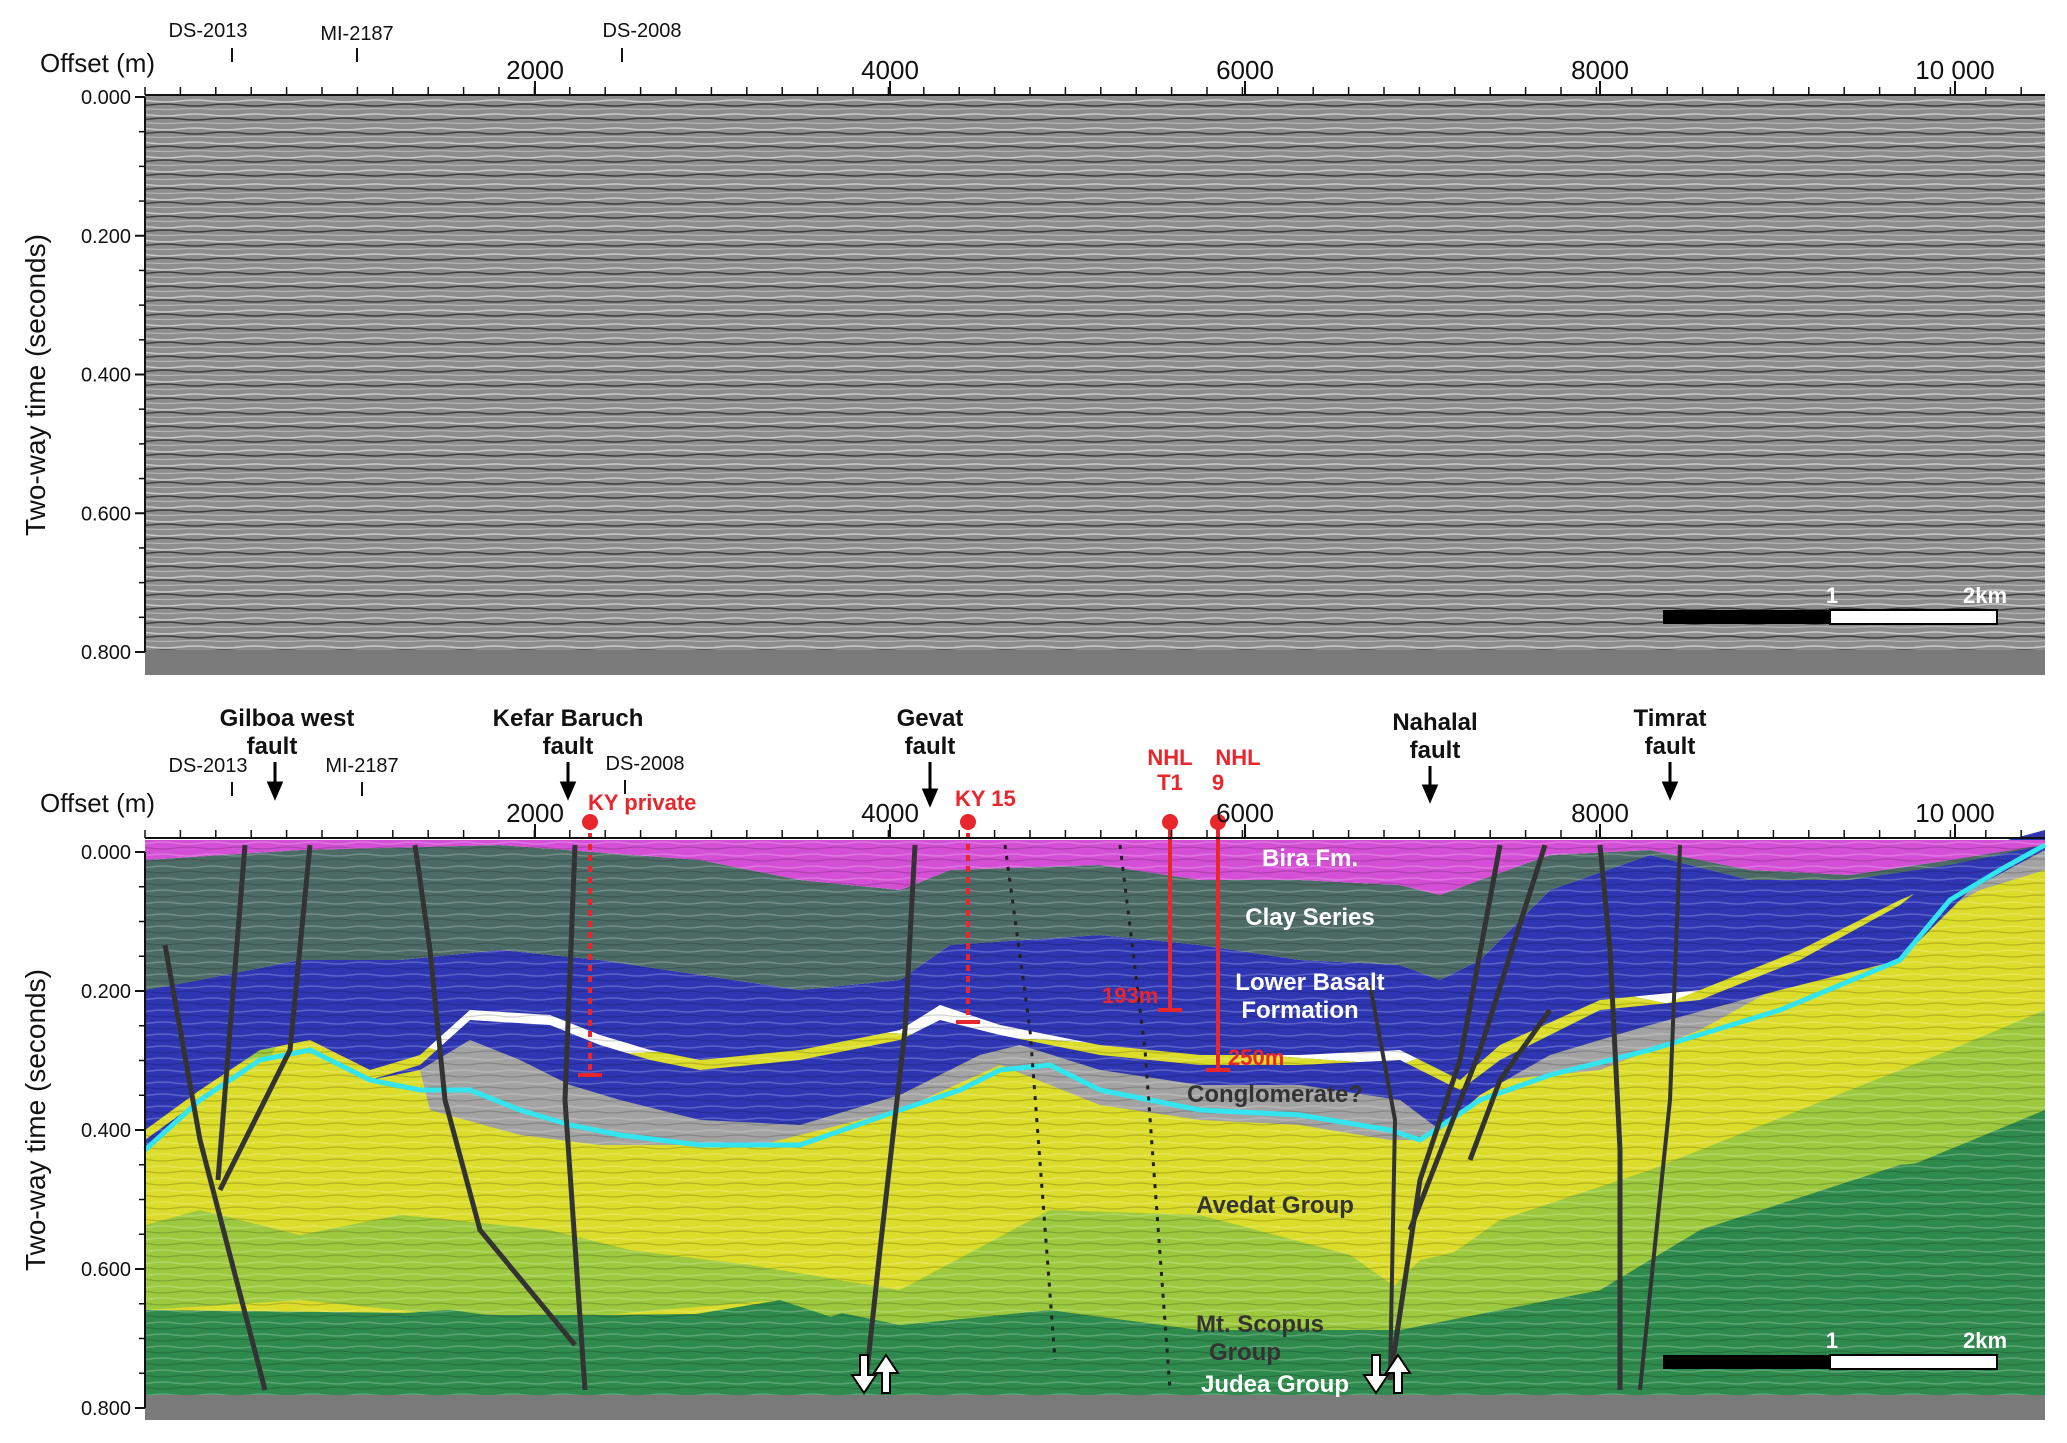 This screenshot has height=1443, width=2067. Describe the element at coordinates (1087, 1117) in the screenshot. I see `dashed-faults` at that location.